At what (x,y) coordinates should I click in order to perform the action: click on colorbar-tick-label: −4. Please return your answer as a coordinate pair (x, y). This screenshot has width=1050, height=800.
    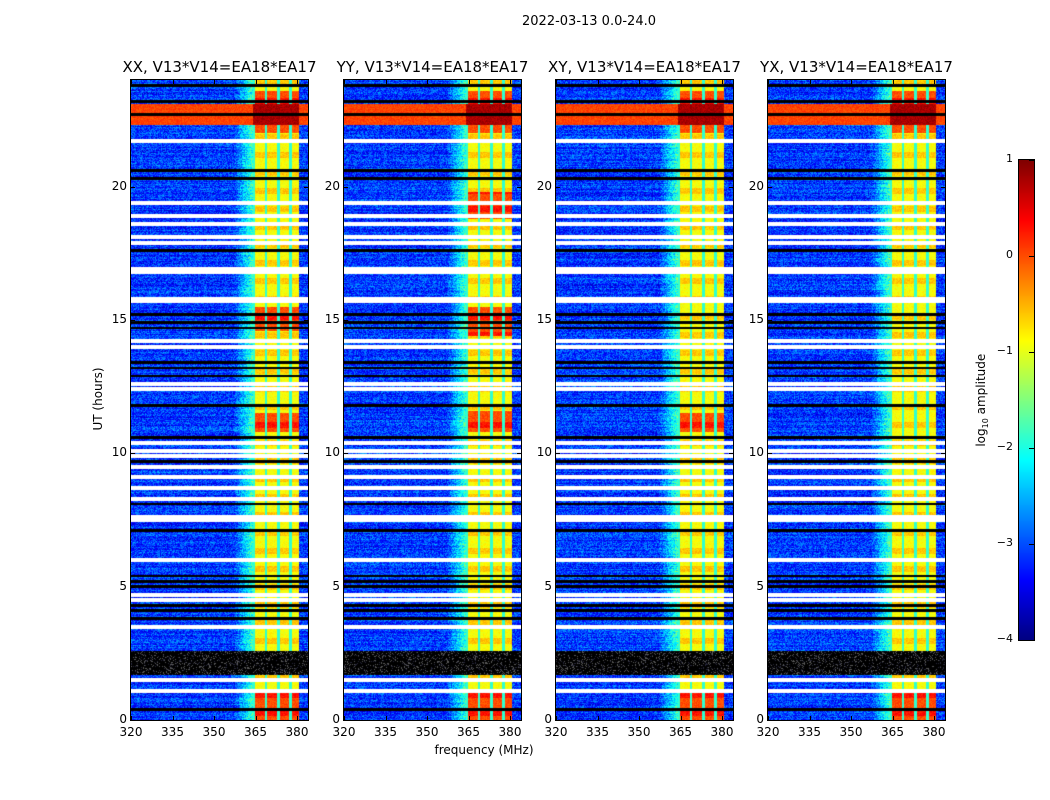
    Looking at the image, I should click on (1004, 638).